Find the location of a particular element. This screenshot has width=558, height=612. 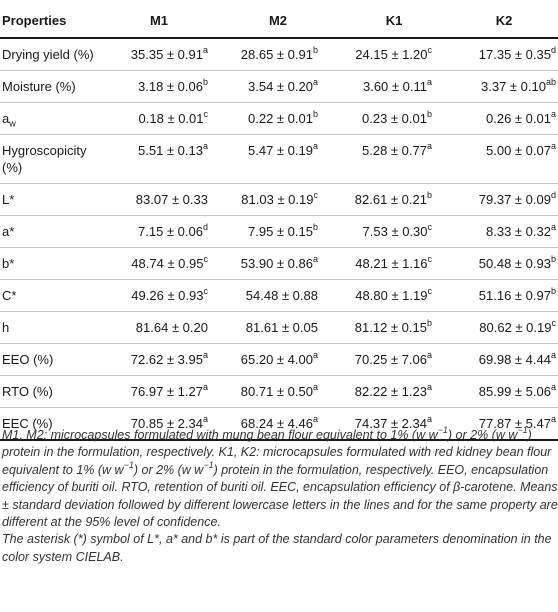

value-cell: 28.65 ± 0.91b is located at coordinates (278, 54).